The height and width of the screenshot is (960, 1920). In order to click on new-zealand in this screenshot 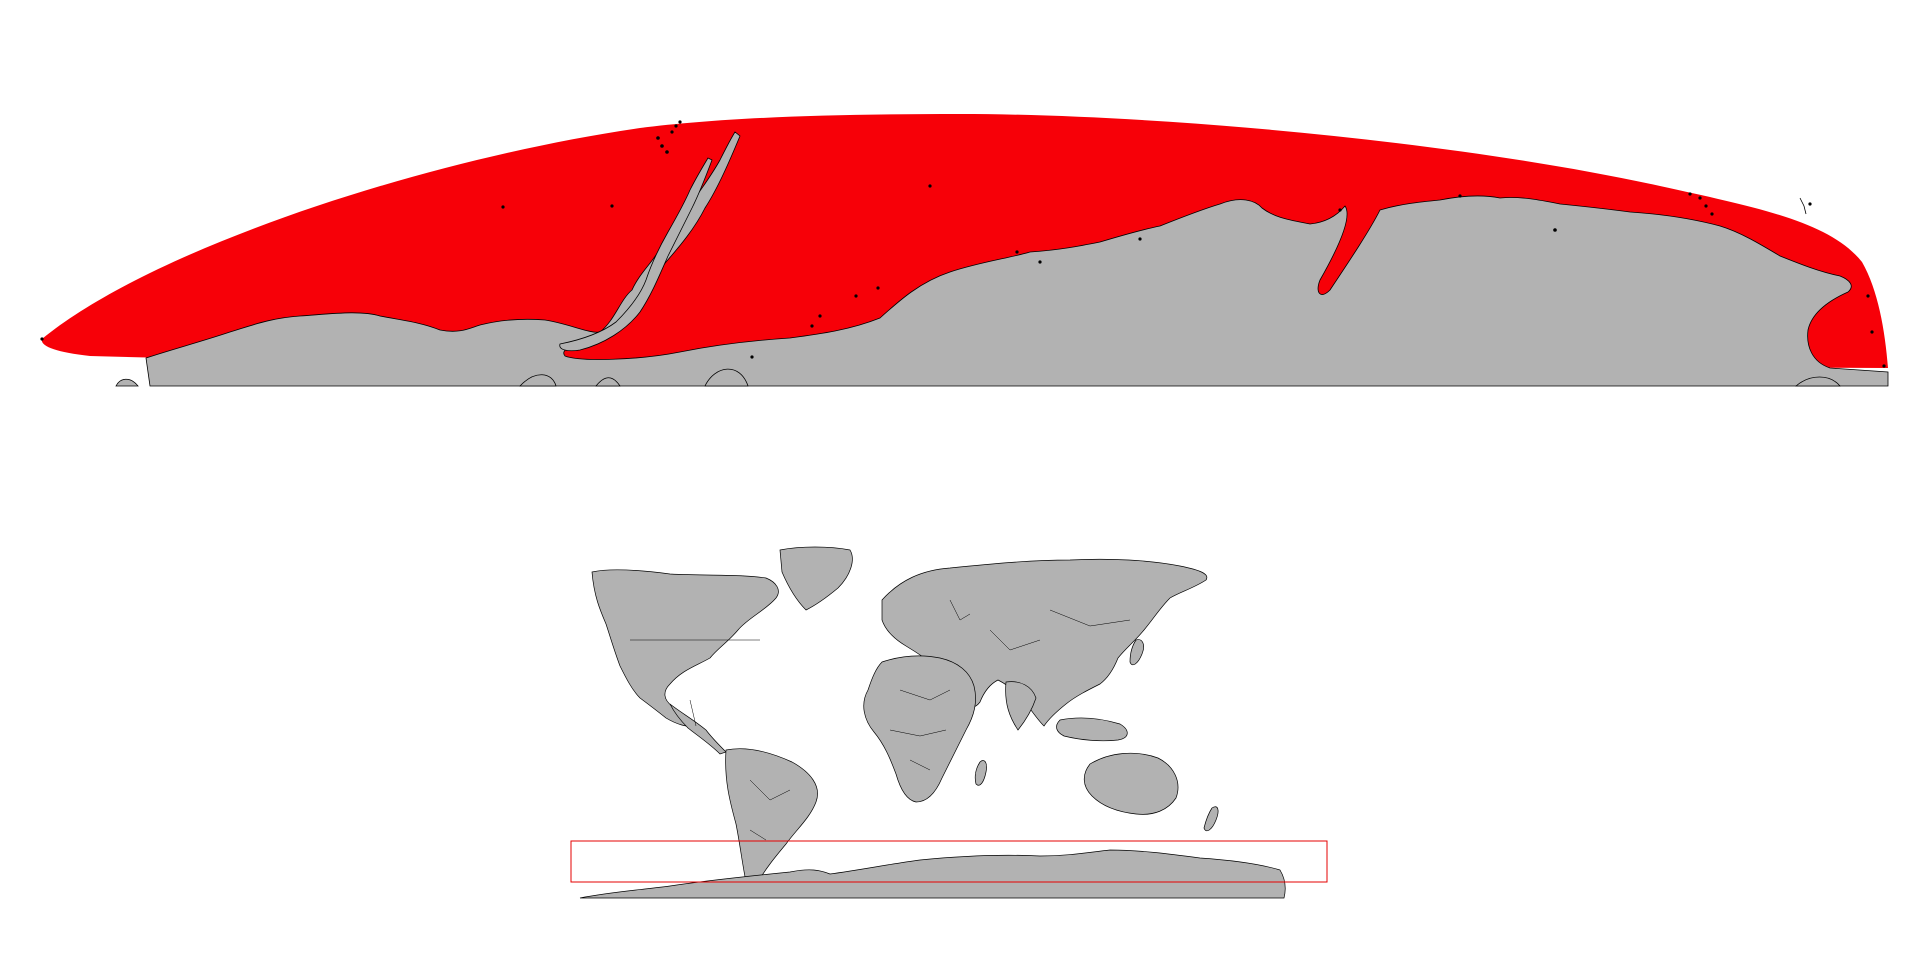, I will do `click(1211, 819)`.